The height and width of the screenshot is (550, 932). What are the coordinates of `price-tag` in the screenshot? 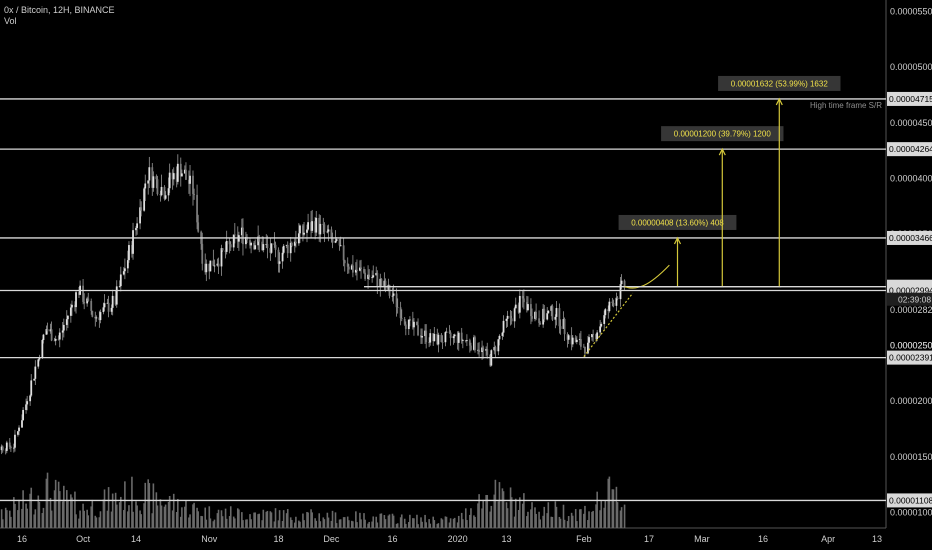 It's located at (909, 500).